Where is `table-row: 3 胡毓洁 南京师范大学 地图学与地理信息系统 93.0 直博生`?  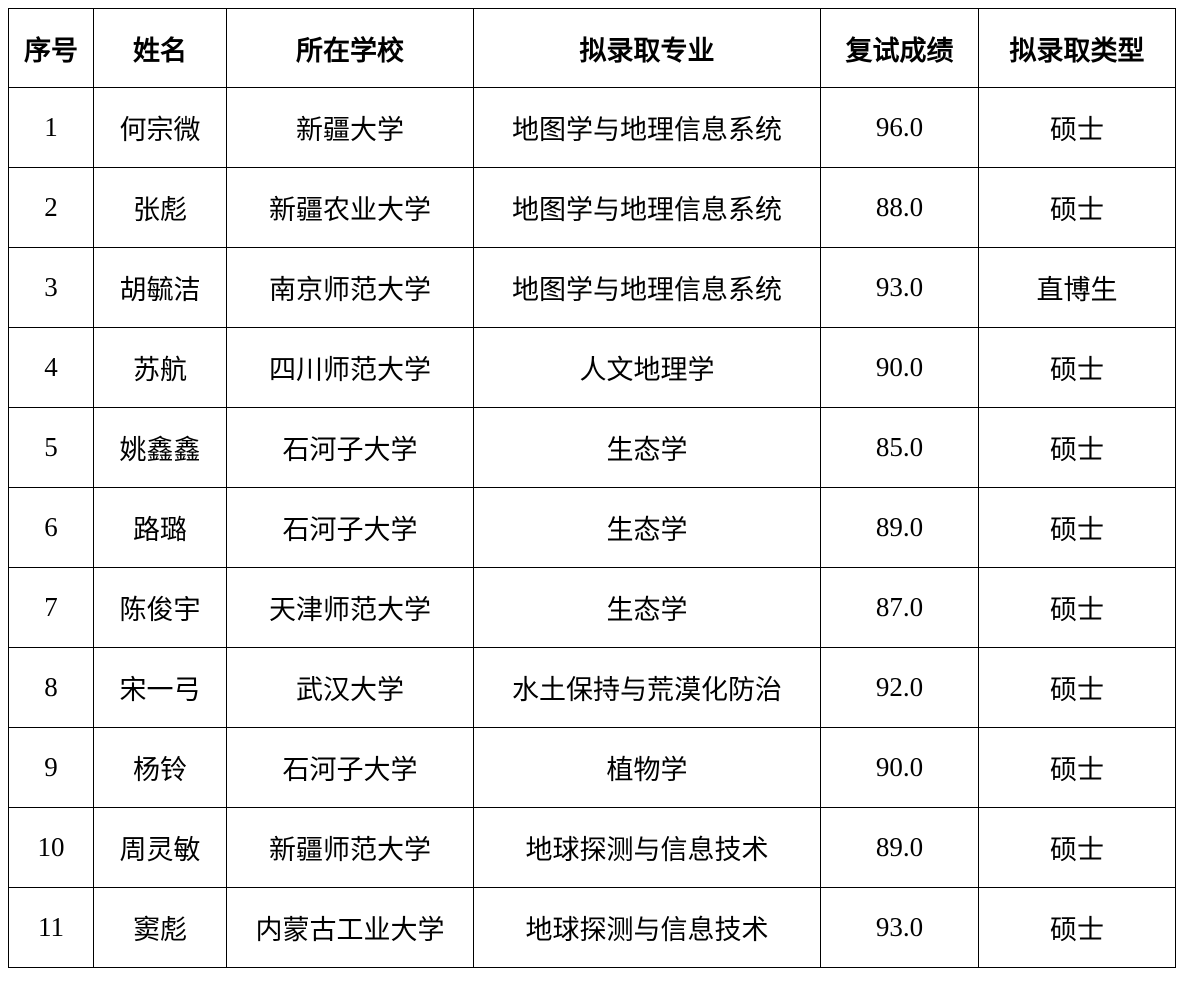 table-row: 3 胡毓洁 南京师范大学 地图学与地理信息系统 93.0 直博生 is located at coordinates (592, 287).